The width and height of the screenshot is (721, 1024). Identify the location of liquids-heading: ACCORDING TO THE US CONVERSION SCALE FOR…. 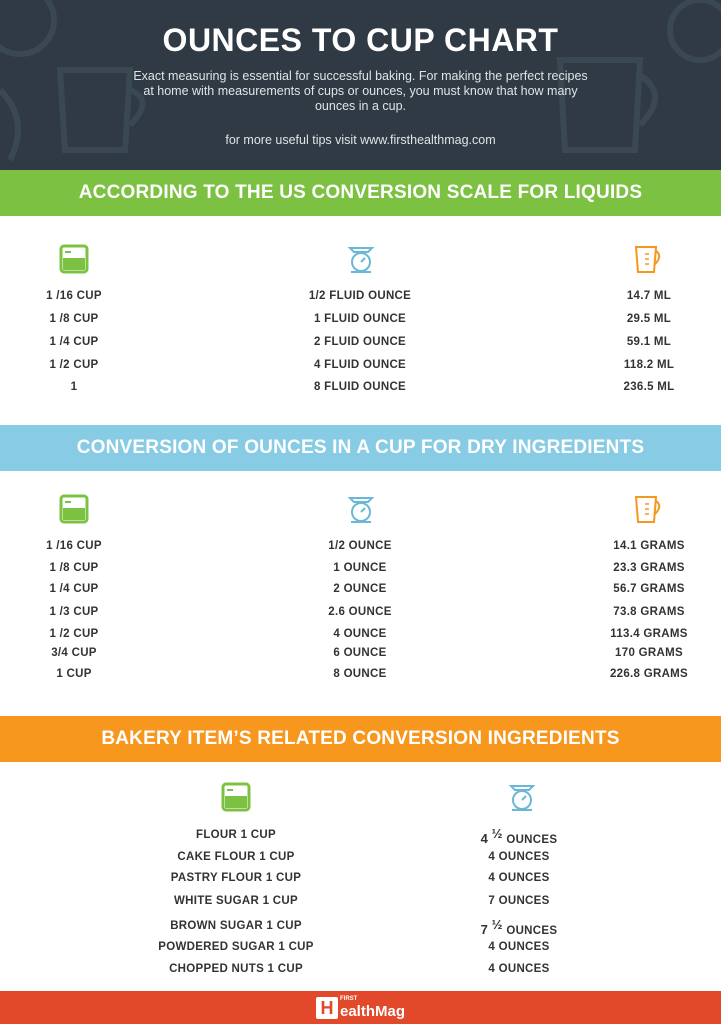
(360, 193).